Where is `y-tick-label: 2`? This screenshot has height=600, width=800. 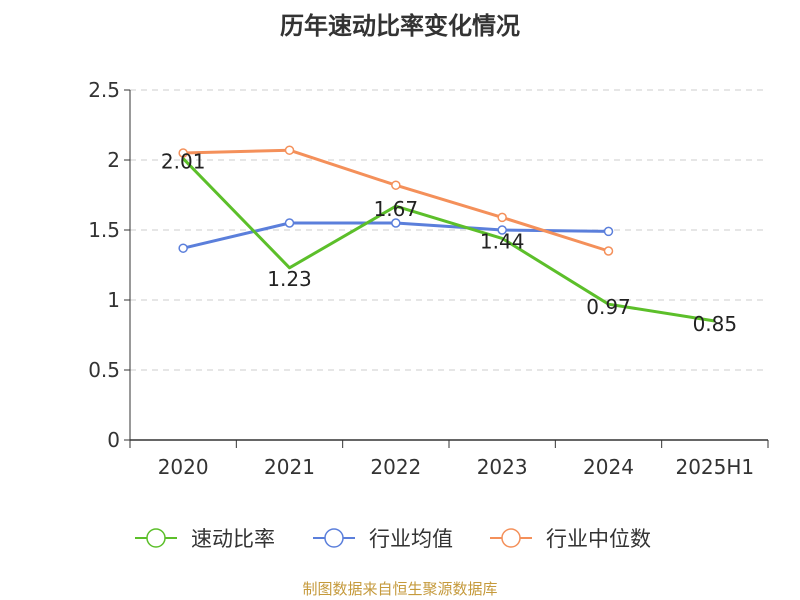 y-tick-label: 2 is located at coordinates (113, 160).